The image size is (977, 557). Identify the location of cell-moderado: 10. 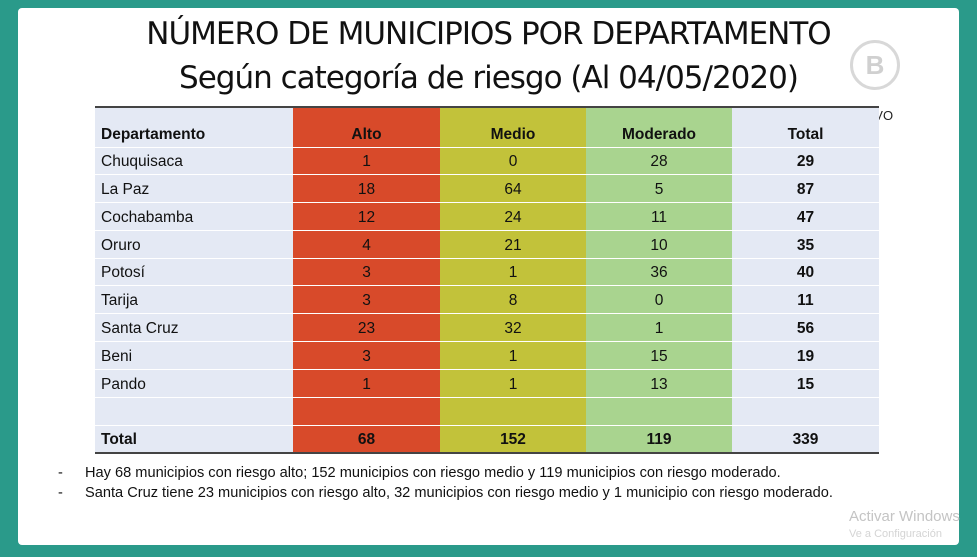
(659, 244).